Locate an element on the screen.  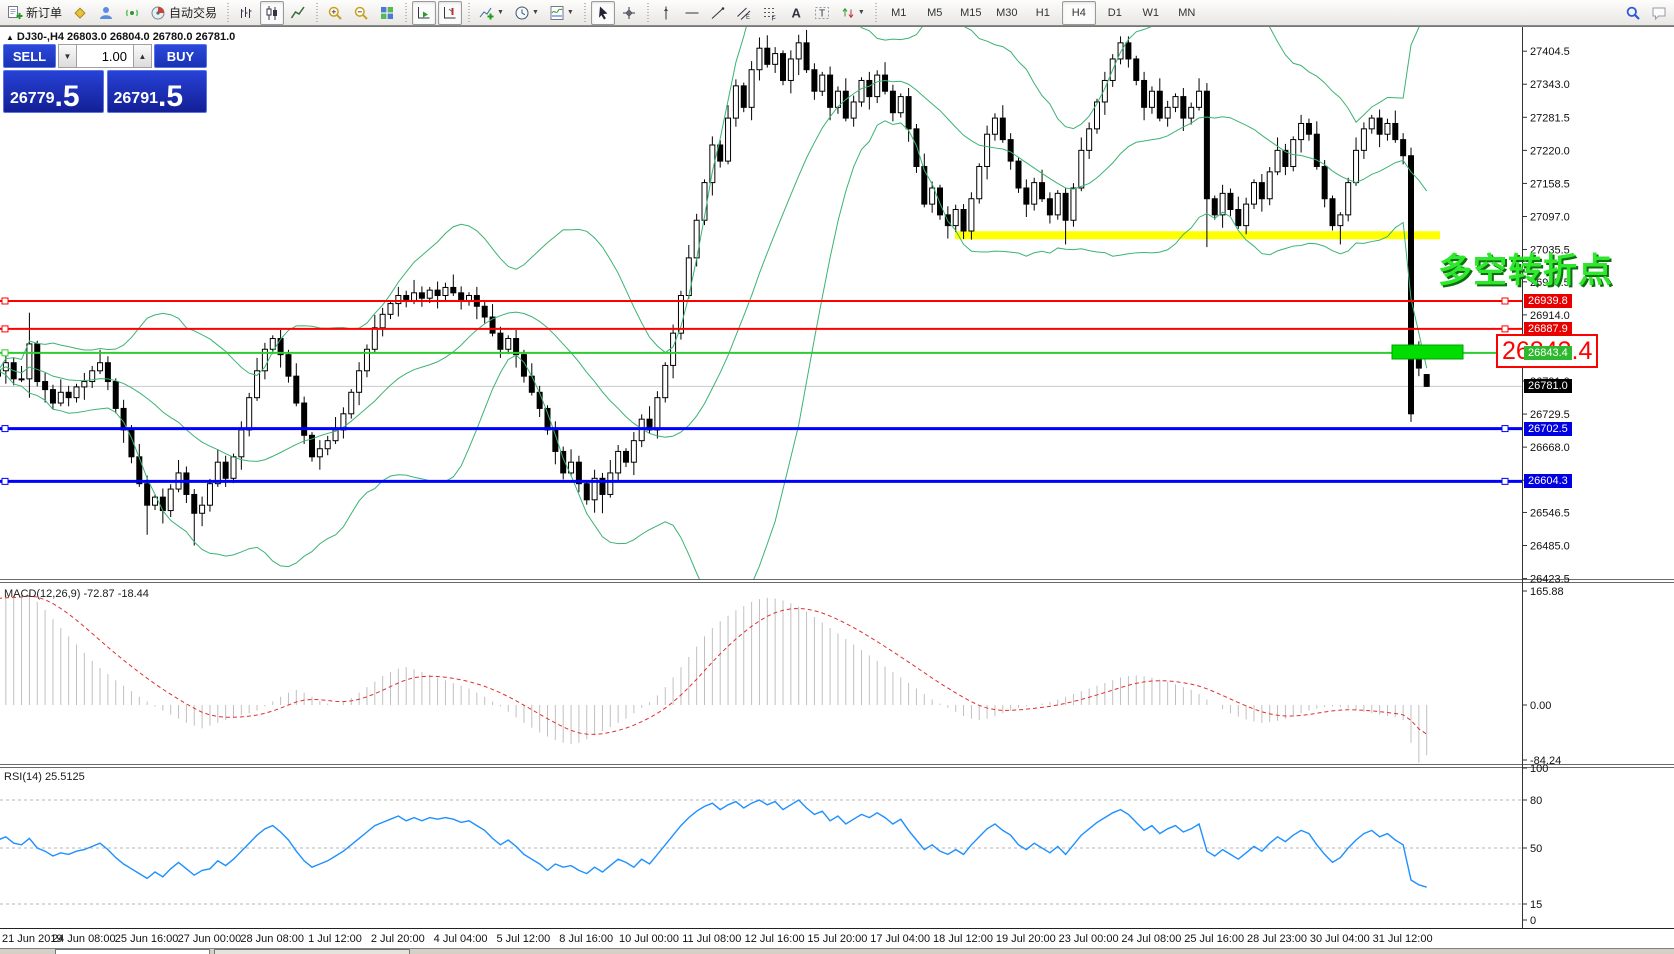
text-icon: A is located at coordinates (796, 12).